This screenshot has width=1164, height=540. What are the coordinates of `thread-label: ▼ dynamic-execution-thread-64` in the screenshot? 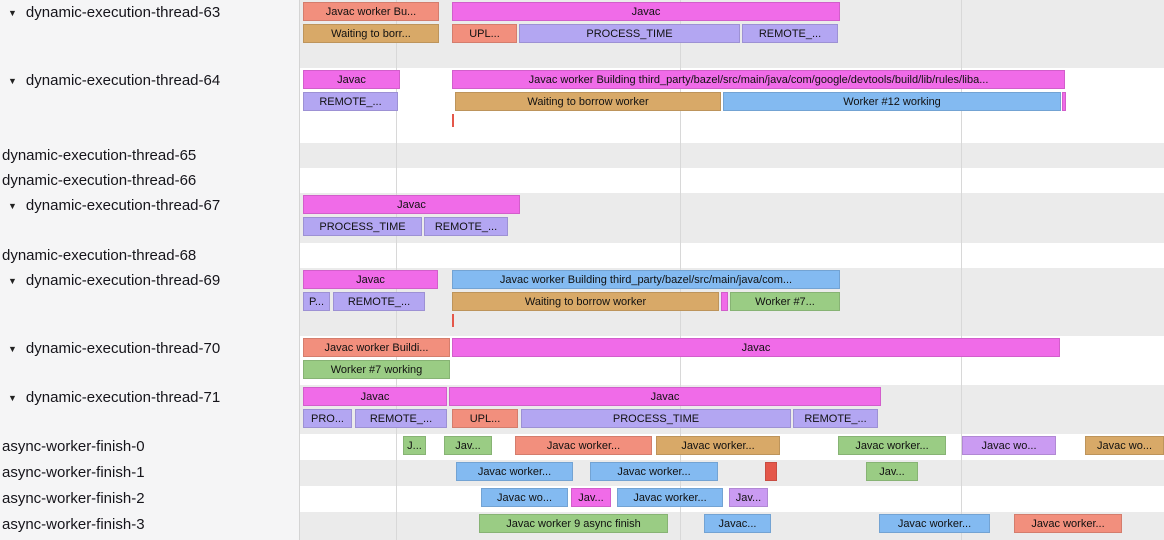 It's located at (150, 105).